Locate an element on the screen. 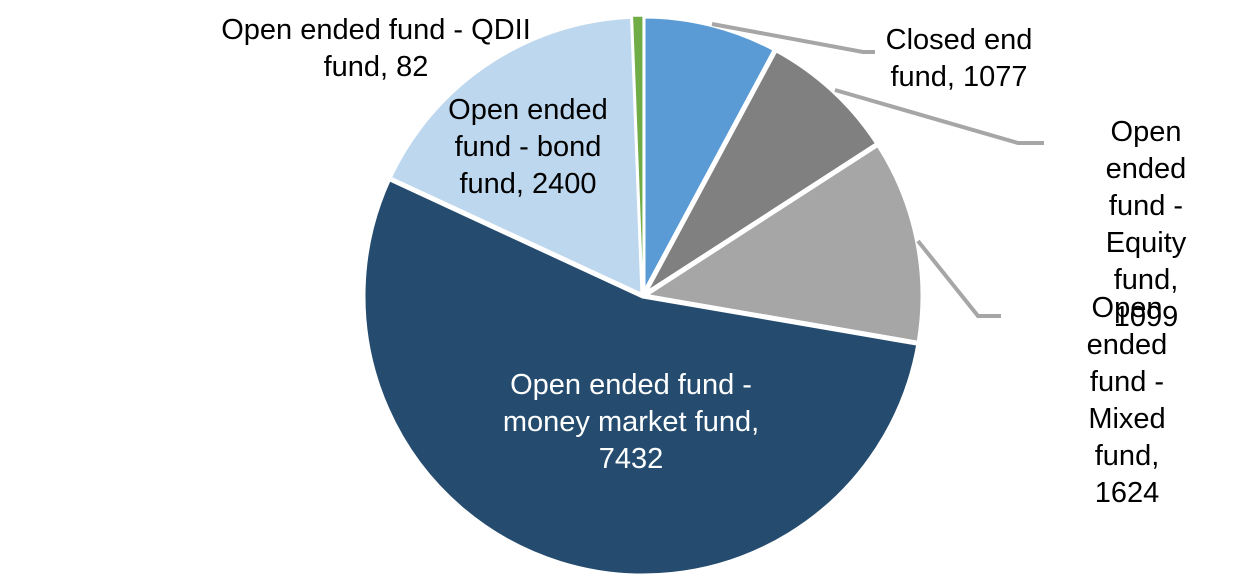 The width and height of the screenshot is (1250, 584). data-label-closed-end-fund: Closed end fund, 1077 is located at coordinates (959, 58).